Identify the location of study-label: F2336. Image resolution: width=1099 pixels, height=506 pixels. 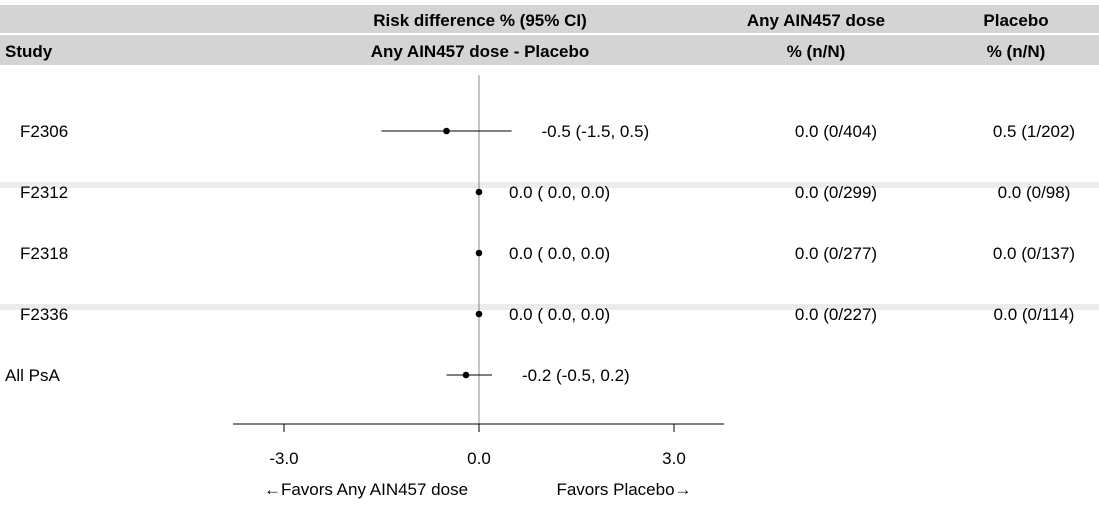
(44, 314).